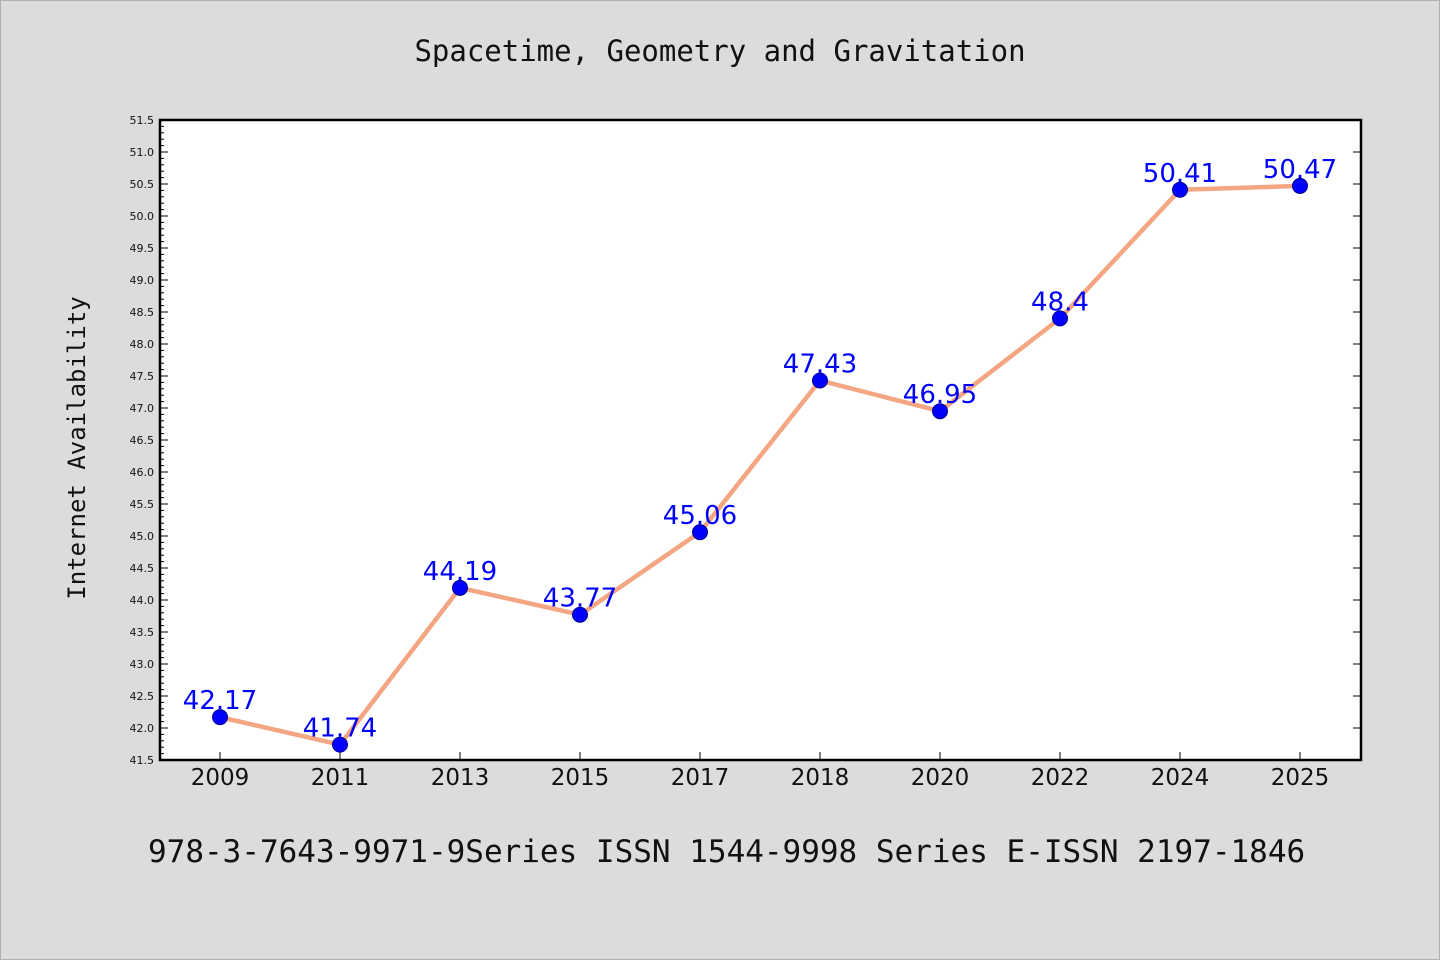  I want to click on x-tick-label: 2018, so click(820, 778).